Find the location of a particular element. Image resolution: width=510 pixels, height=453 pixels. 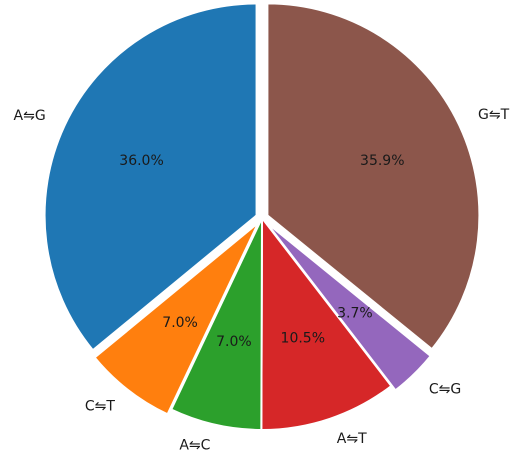

slice-category-label: A⇋C is located at coordinates (194, 445).